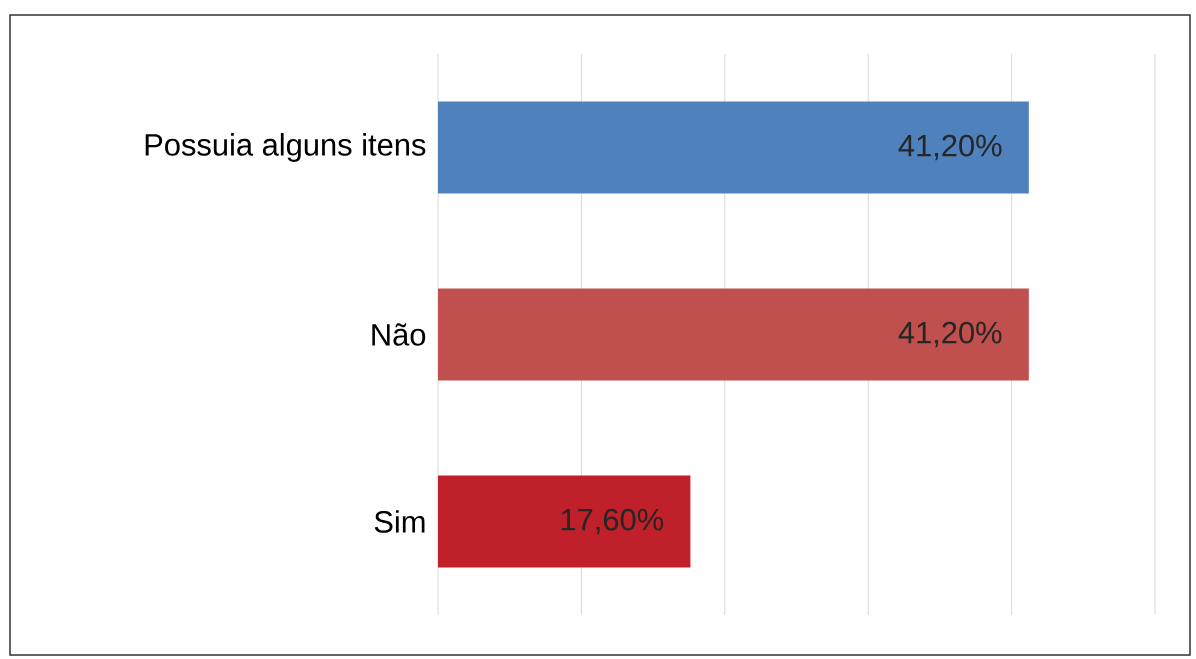  What do you see at coordinates (399, 521) in the screenshot?
I see `y-tick-label: Sim` at bounding box center [399, 521].